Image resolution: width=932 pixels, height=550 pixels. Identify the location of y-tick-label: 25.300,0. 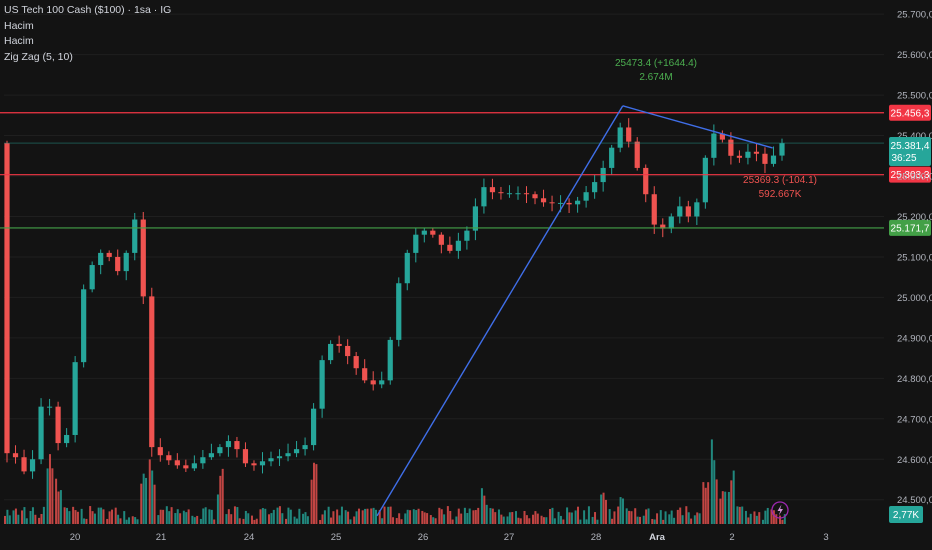
(914, 177).